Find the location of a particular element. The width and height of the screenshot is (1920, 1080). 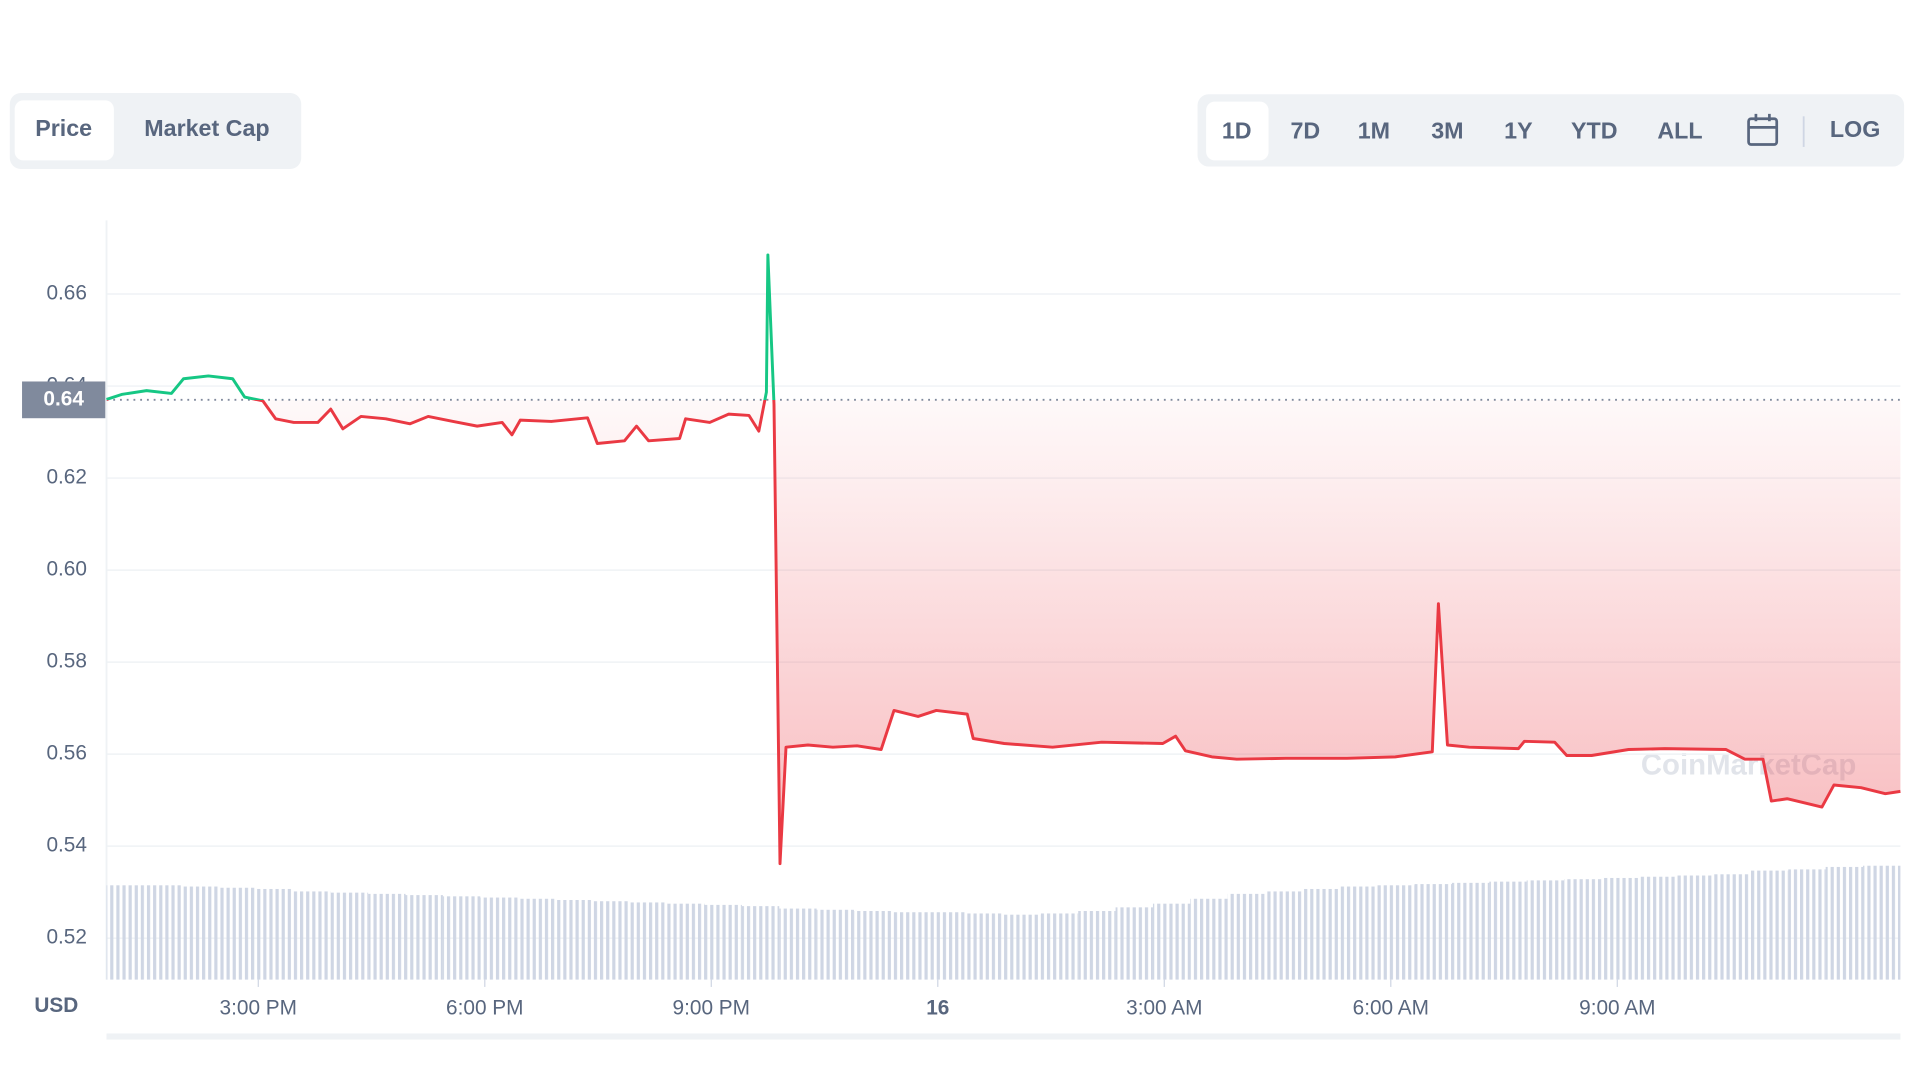

range-button: 1M is located at coordinates (1374, 130).